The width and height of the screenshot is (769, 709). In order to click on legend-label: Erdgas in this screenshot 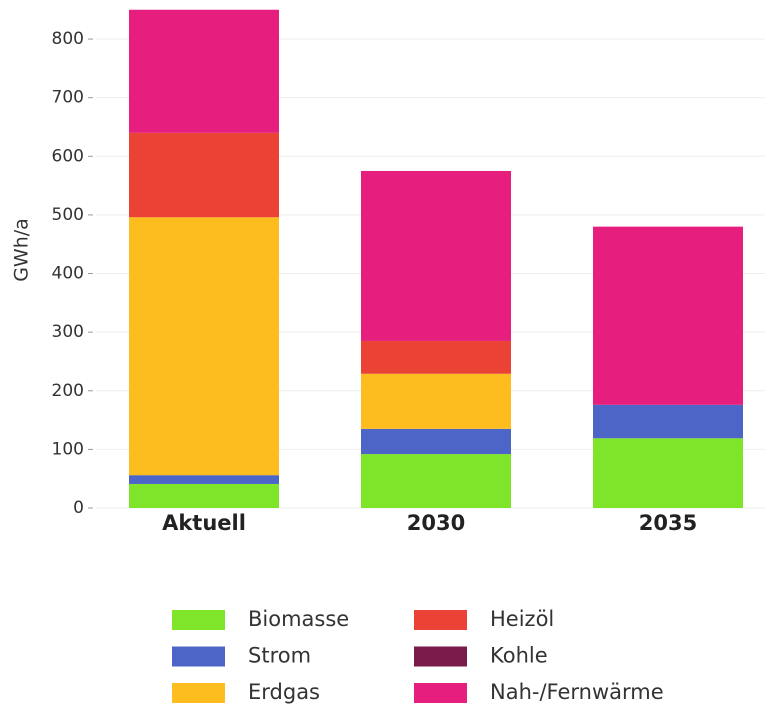, I will do `click(284, 692)`.